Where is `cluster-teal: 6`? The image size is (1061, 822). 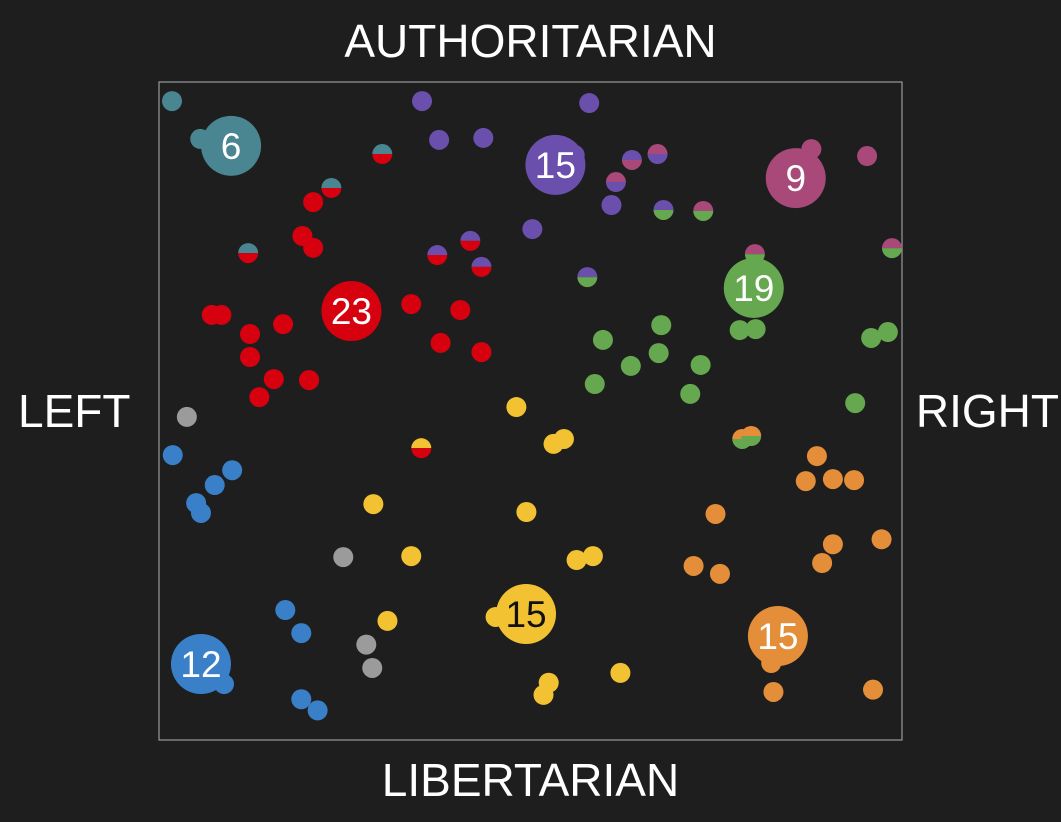 cluster-teal: 6 is located at coordinates (231, 145).